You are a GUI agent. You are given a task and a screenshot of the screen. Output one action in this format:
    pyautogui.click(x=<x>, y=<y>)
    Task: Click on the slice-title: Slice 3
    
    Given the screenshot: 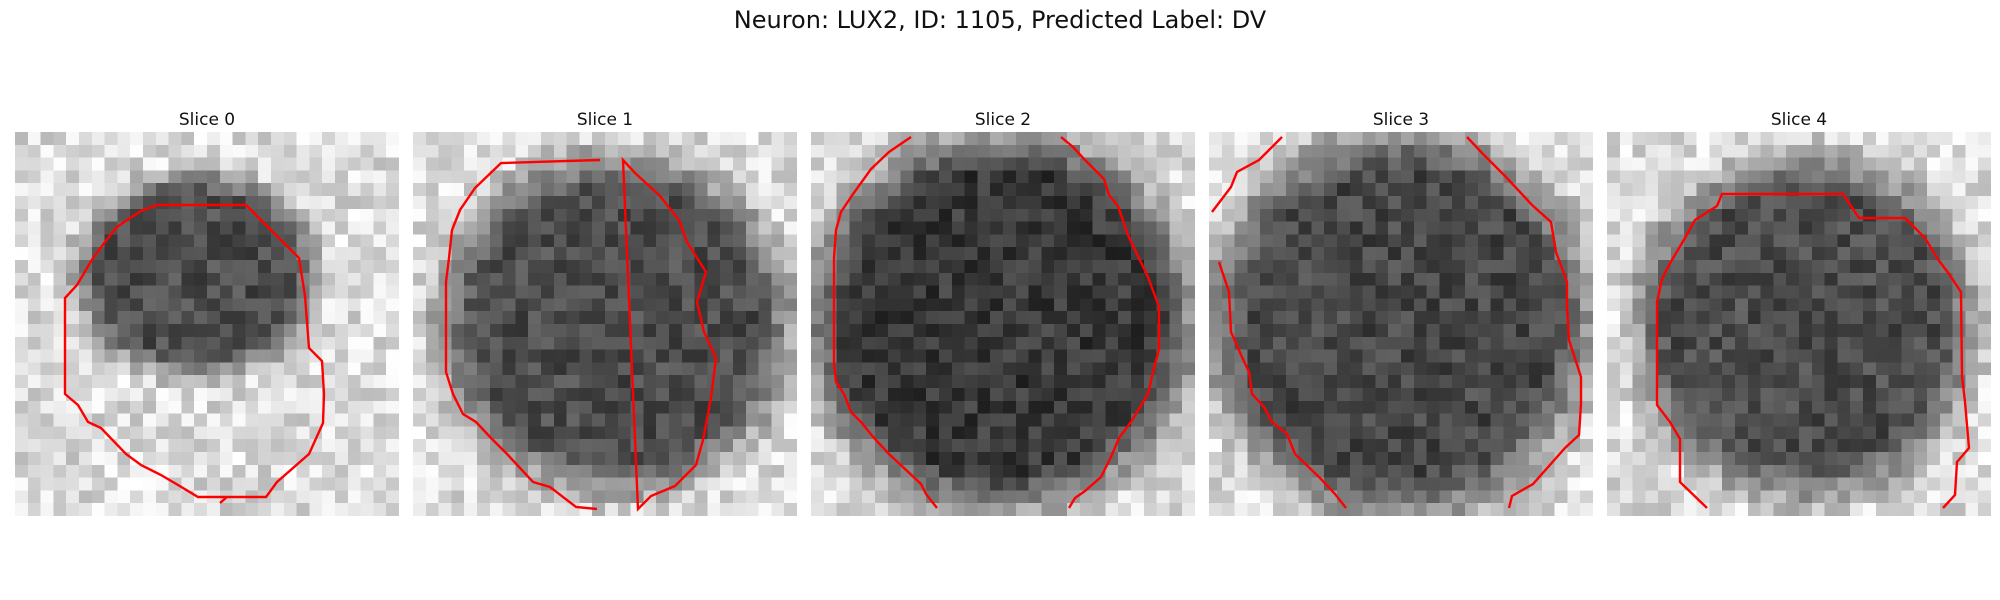 What is the action you would take?
    pyautogui.click(x=1401, y=120)
    